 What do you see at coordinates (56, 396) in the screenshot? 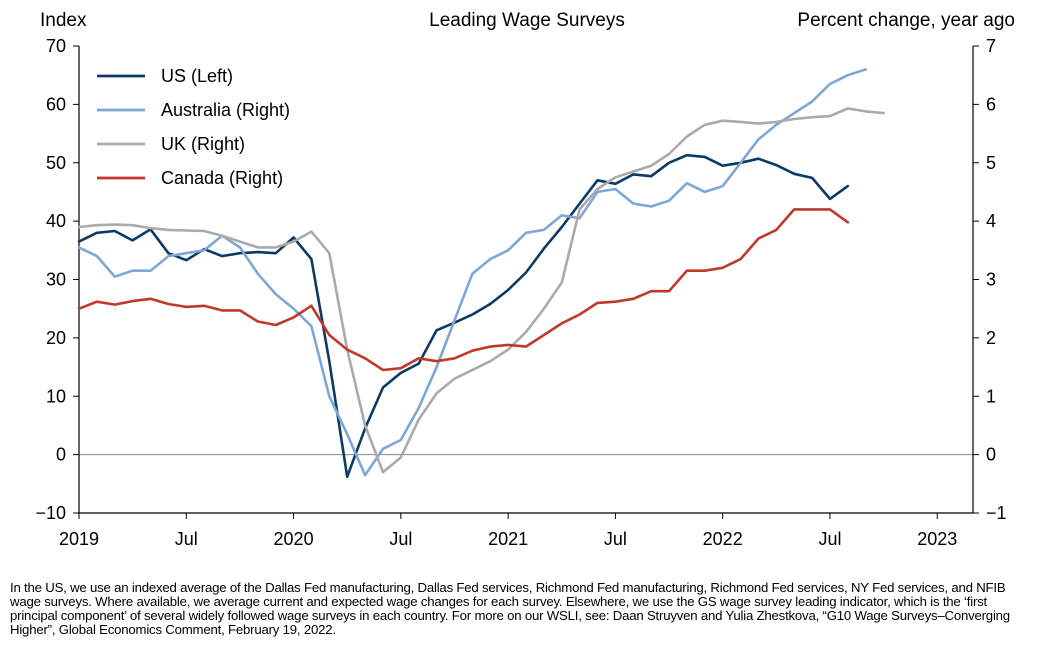
I see `left-tick-label: 10` at bounding box center [56, 396].